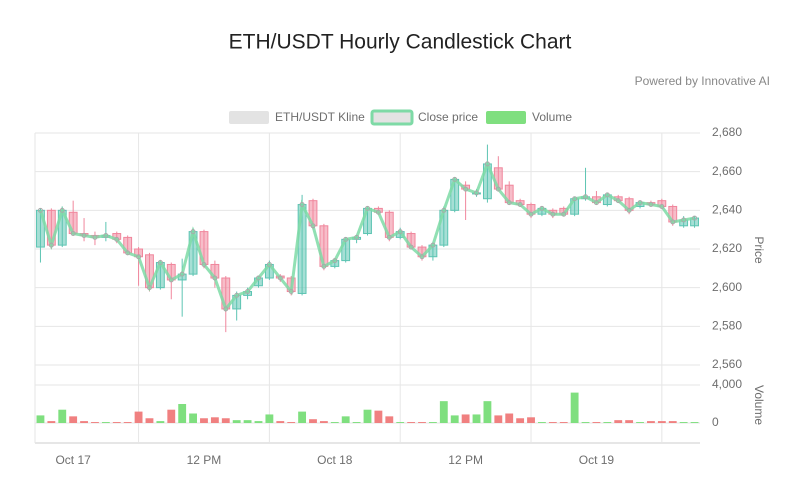 Image resolution: width=800 pixels, height=480 pixels. What do you see at coordinates (759, 250) in the screenshot?
I see `y-axis-title: Price` at bounding box center [759, 250].